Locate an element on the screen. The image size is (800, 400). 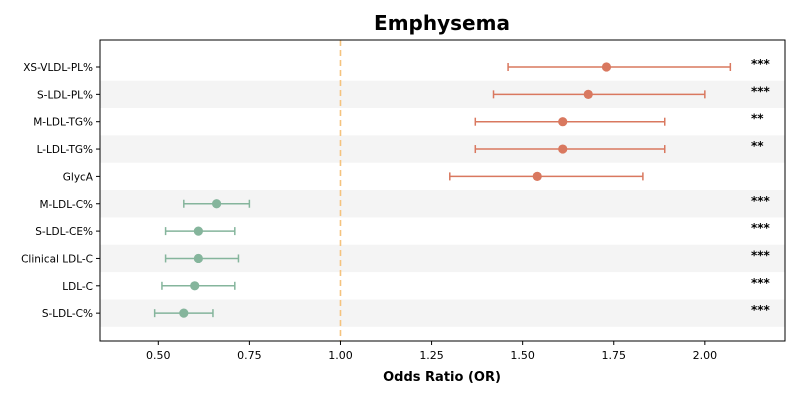
y-tick-label: L-LDL-TG% is located at coordinates (65, 150).